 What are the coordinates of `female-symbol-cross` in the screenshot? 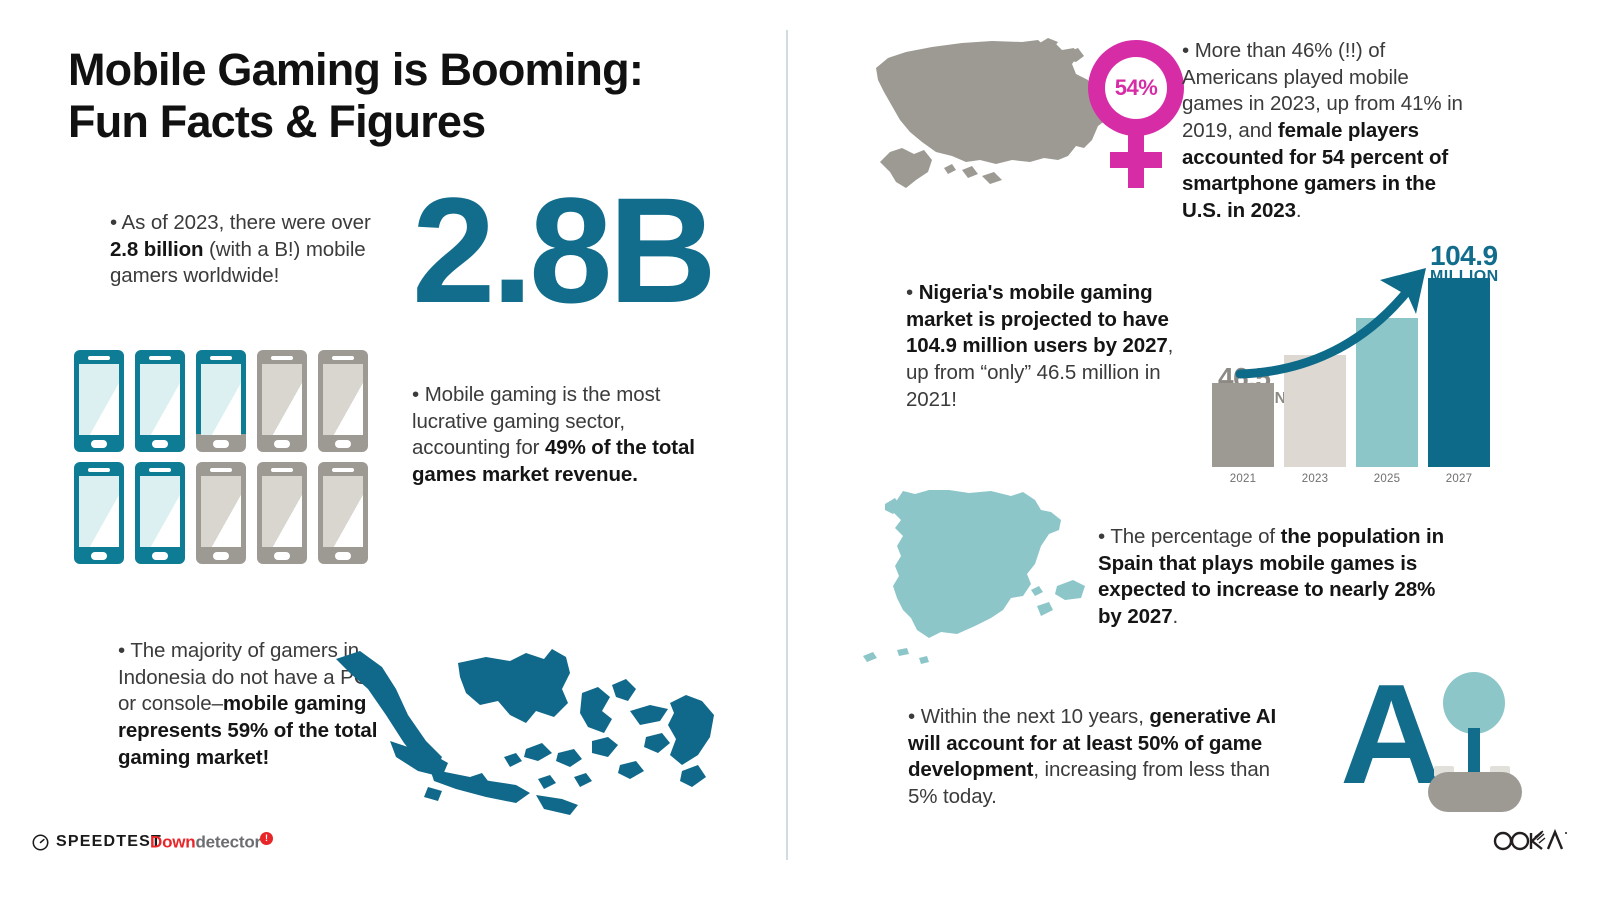 It's located at (1136, 160).